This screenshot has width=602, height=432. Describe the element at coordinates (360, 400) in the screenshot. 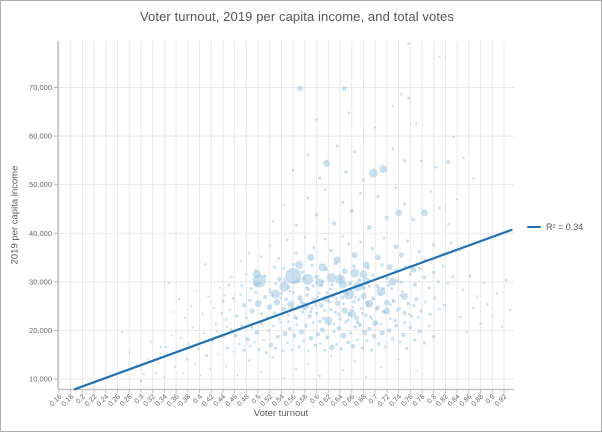

I see `x-tick-label: 0.68` at that location.